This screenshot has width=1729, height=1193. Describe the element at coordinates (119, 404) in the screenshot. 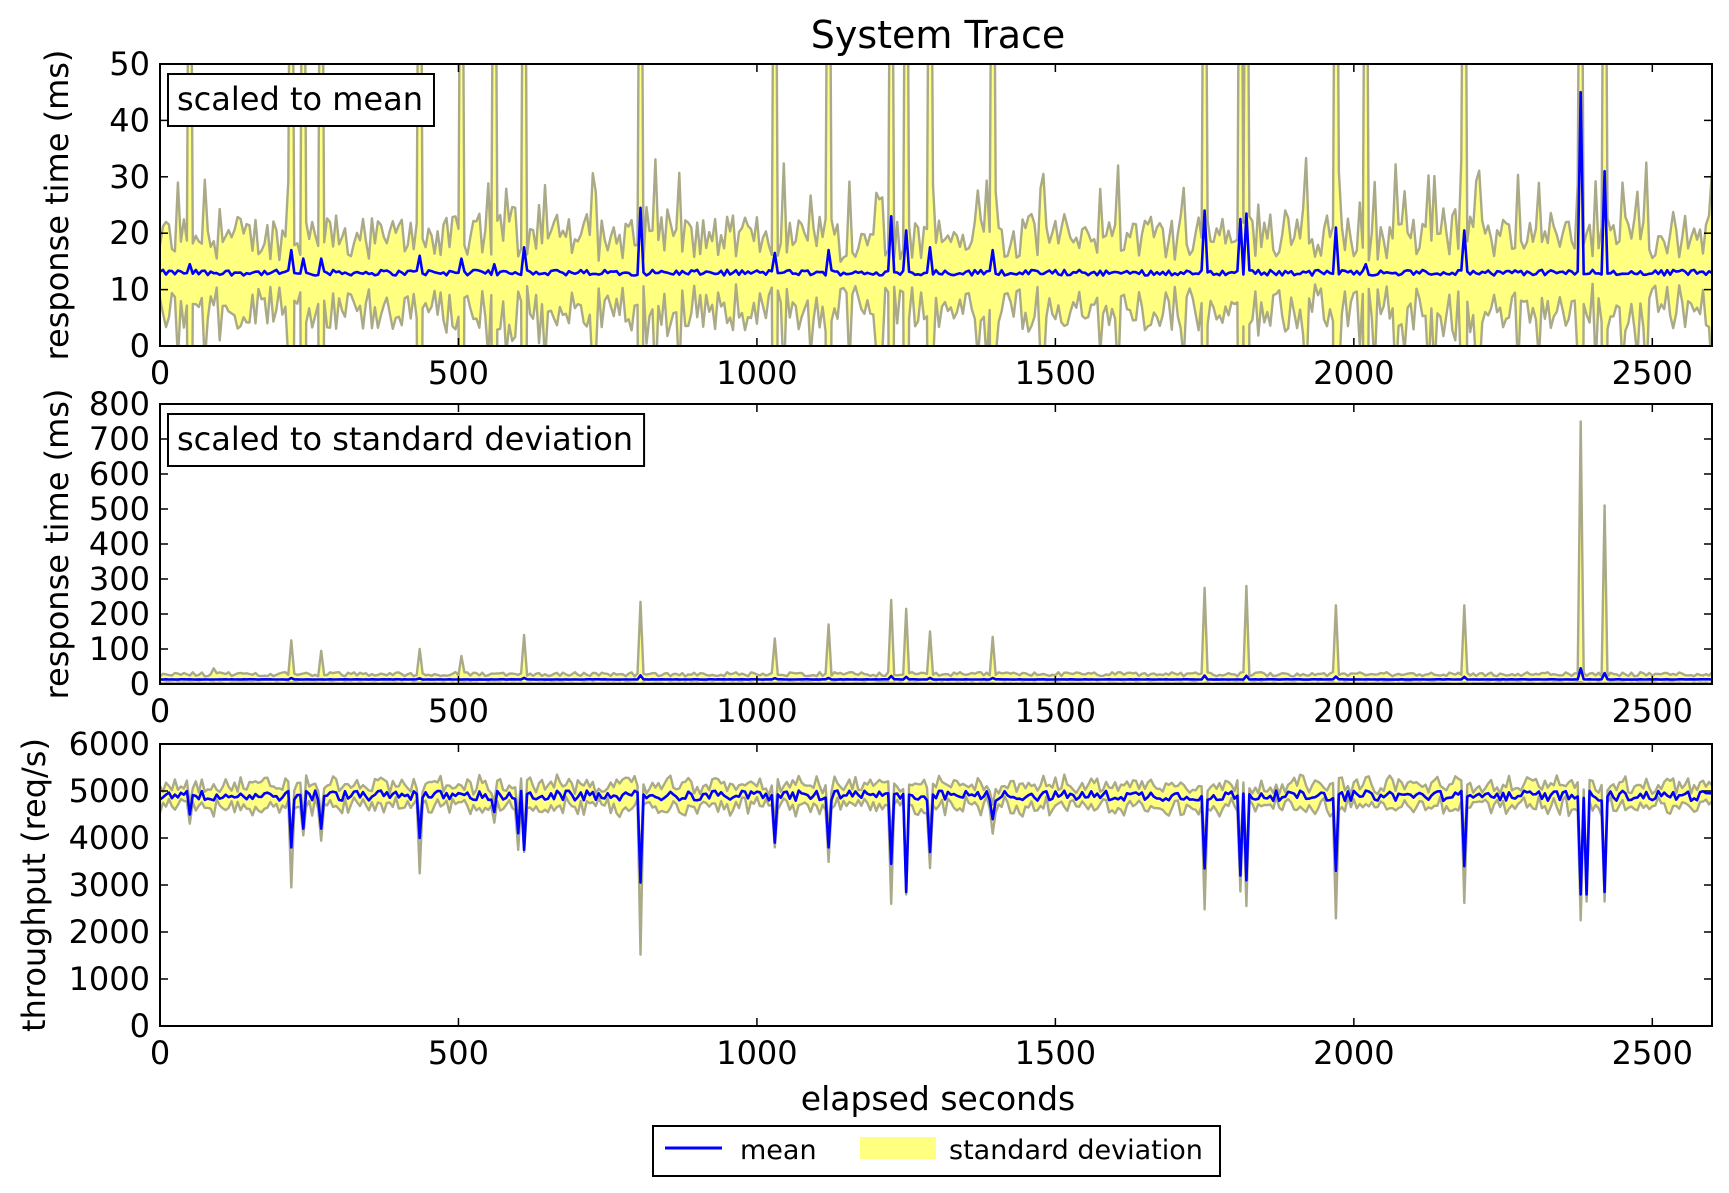

I see `y-tick-label: 800` at that location.